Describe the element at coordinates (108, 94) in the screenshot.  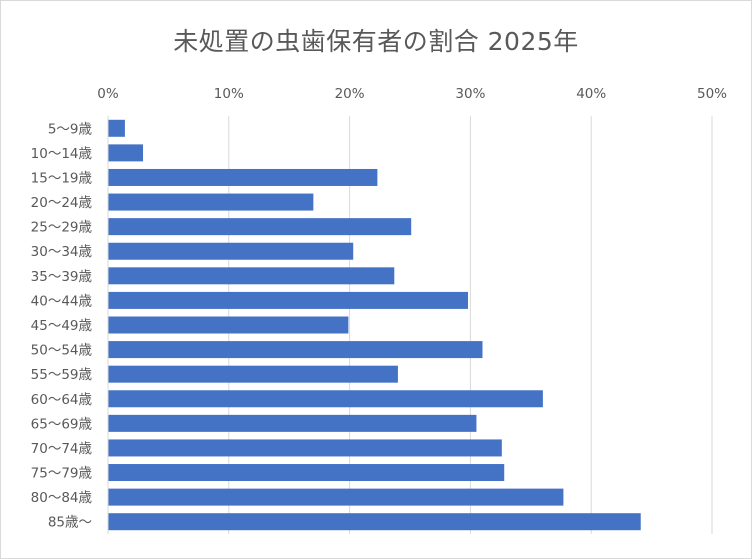
I see `x-tick-label: 0%` at that location.